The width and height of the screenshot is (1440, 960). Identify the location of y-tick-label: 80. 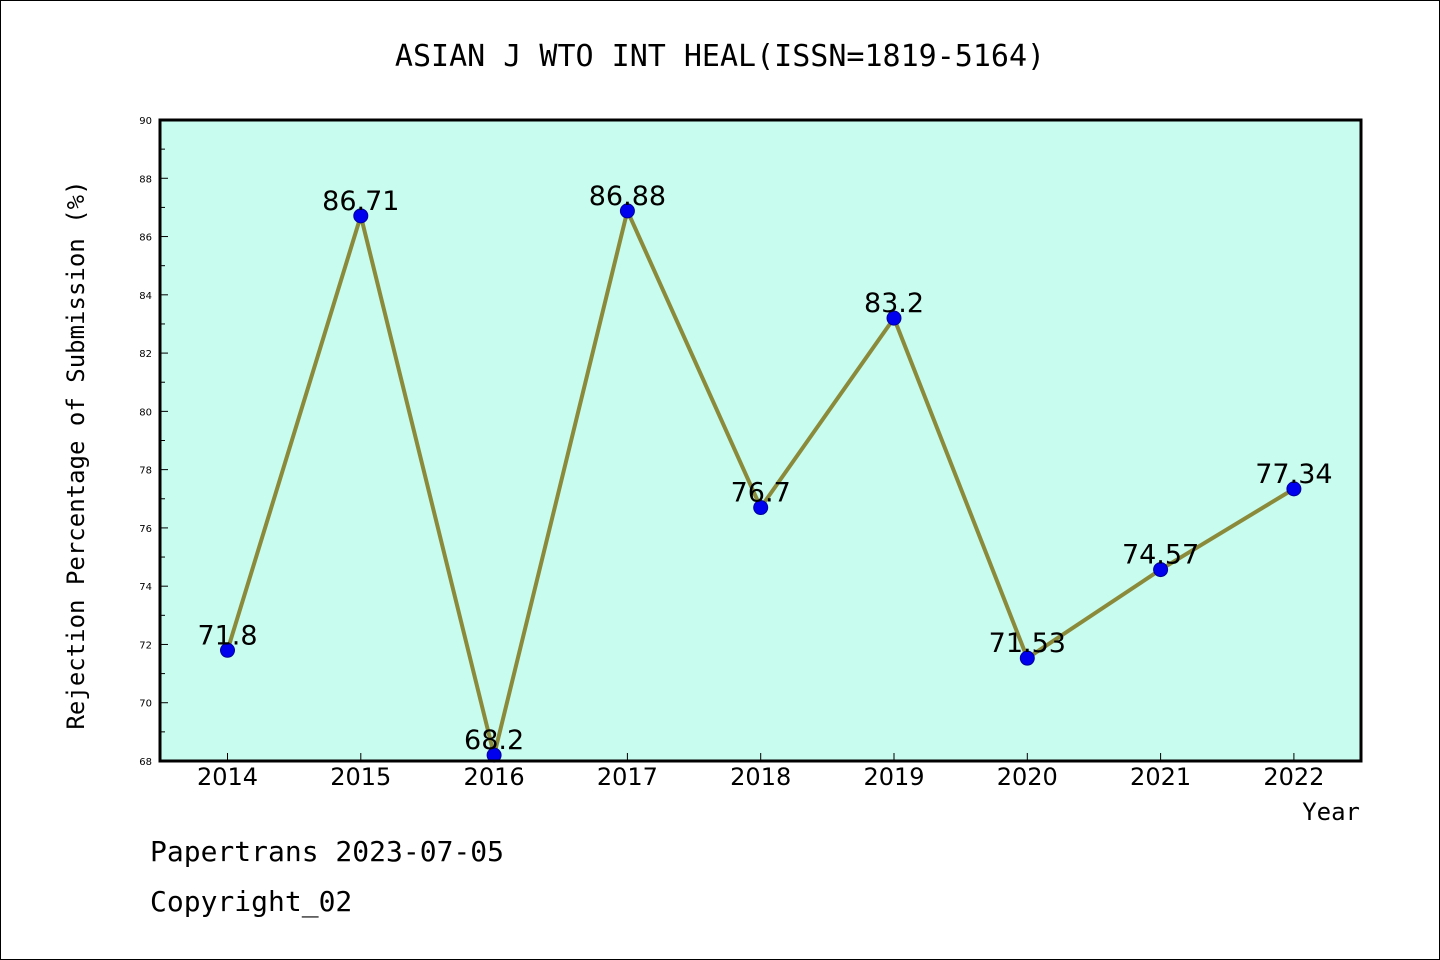
(145, 412).